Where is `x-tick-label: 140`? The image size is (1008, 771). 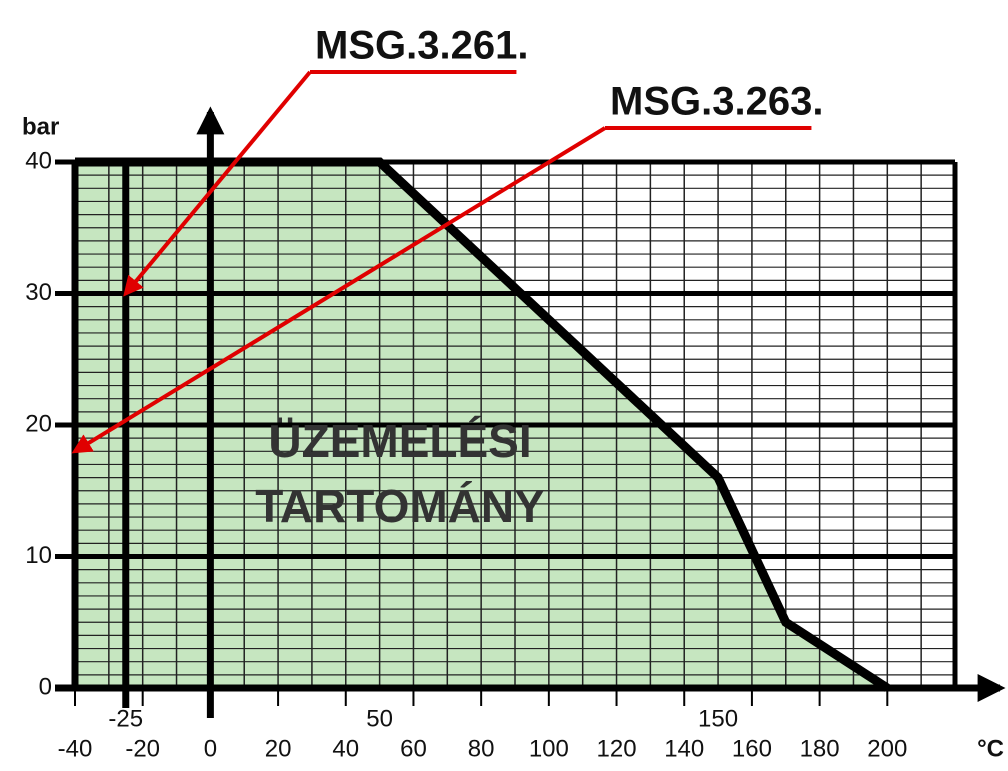
x-tick-label: 140 is located at coordinates (684, 748).